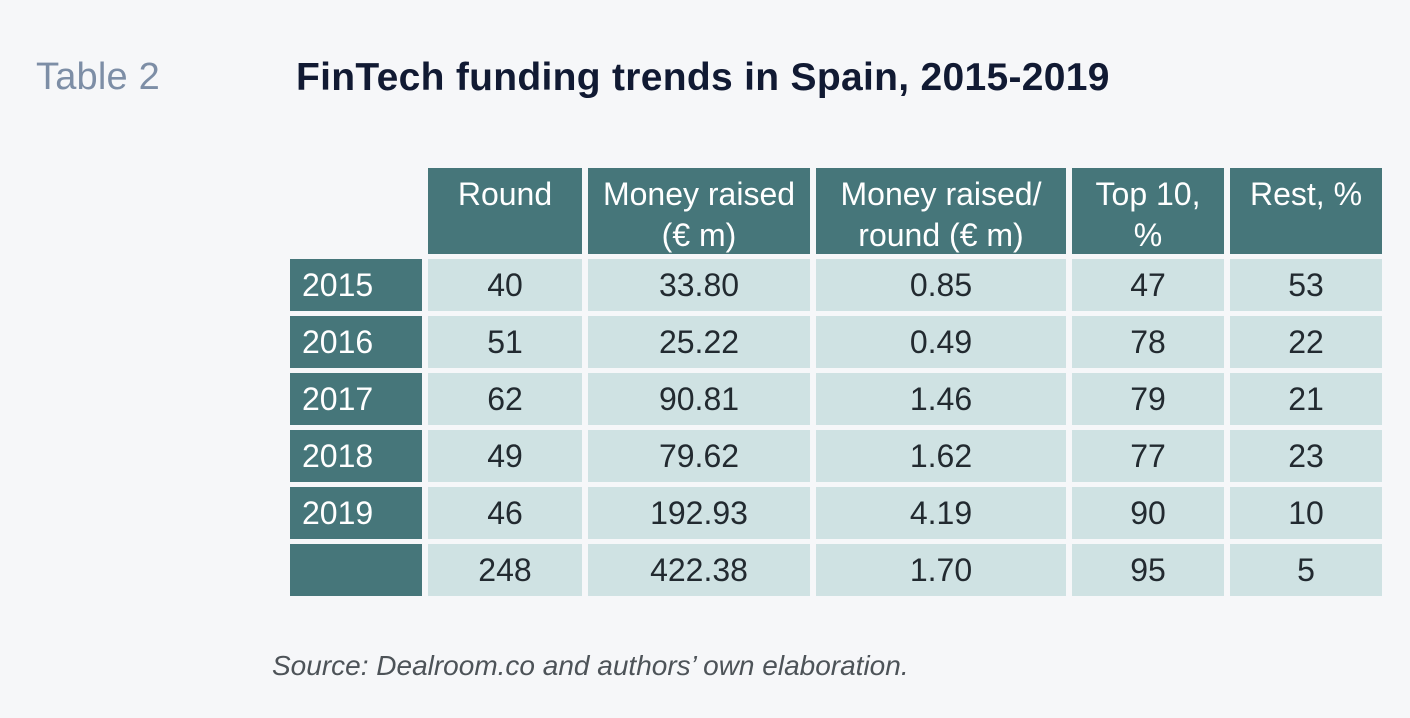  What do you see at coordinates (1148, 513) in the screenshot?
I see `cell-top10: 90` at bounding box center [1148, 513].